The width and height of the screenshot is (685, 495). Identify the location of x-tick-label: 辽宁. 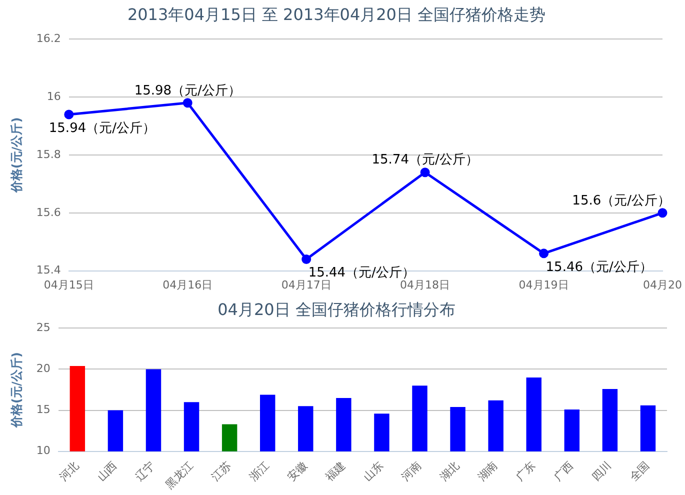
(145, 471).